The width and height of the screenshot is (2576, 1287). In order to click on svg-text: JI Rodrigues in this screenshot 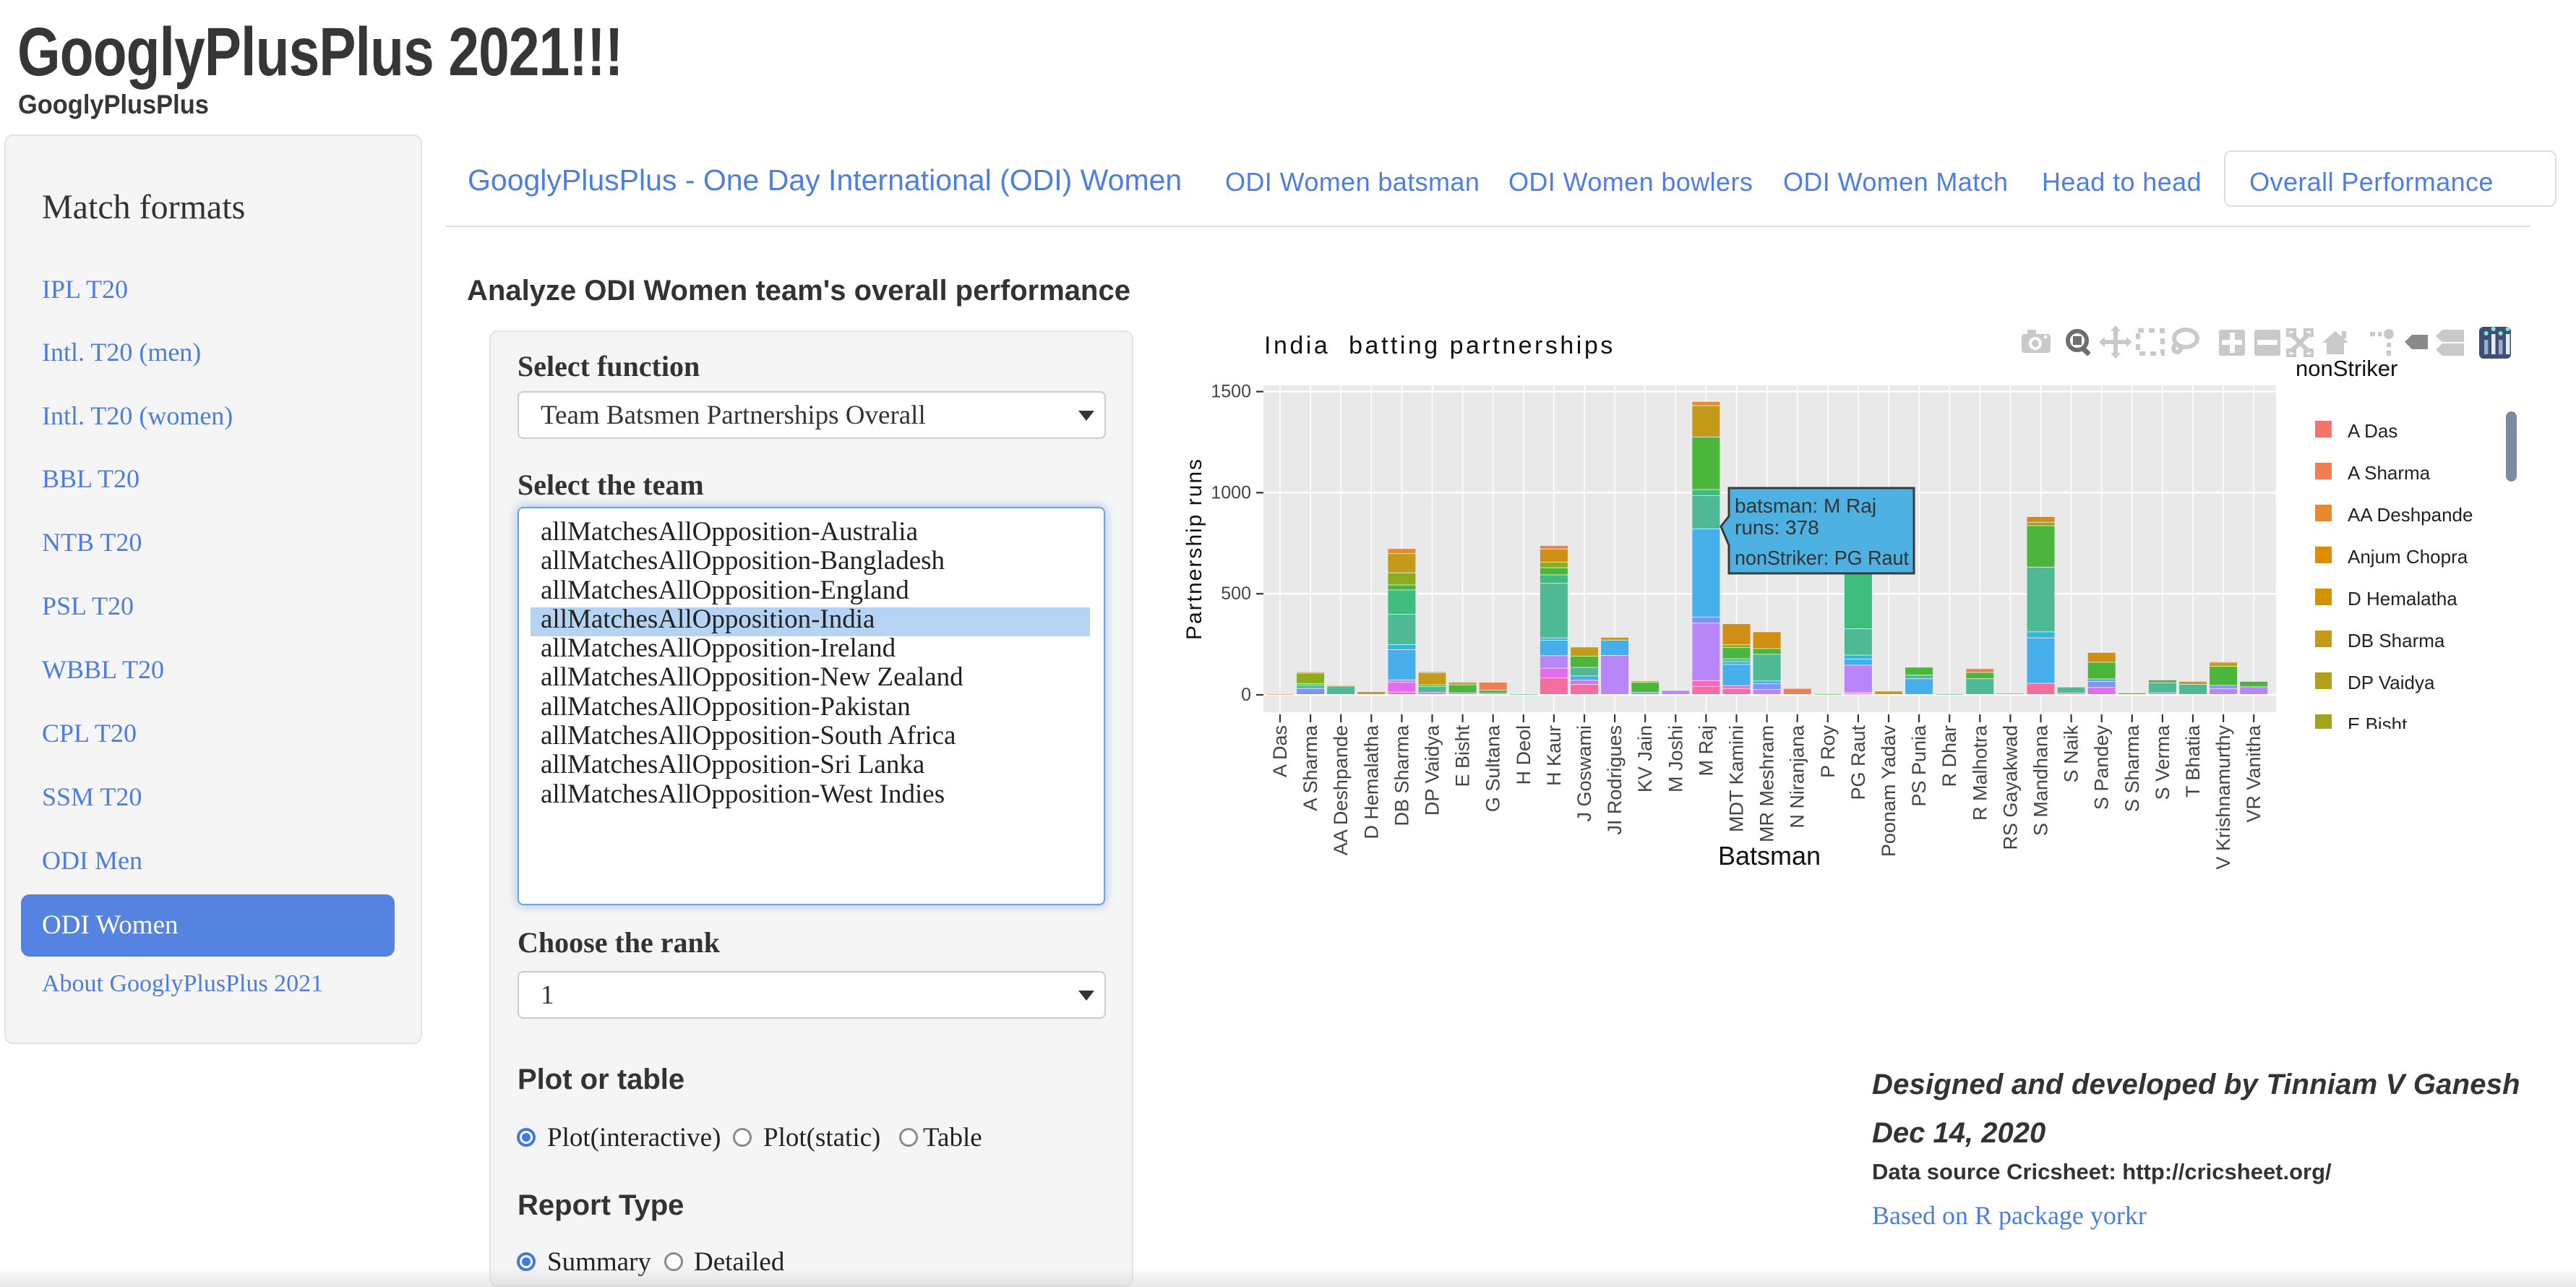, I will do `click(1615, 780)`.